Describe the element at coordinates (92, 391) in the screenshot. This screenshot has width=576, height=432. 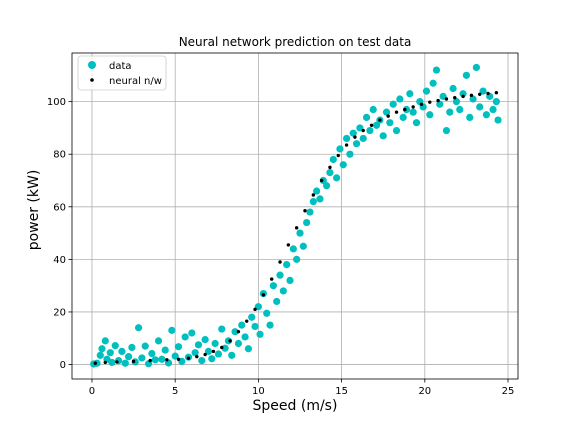
I see `x-tick-label: 0` at that location.